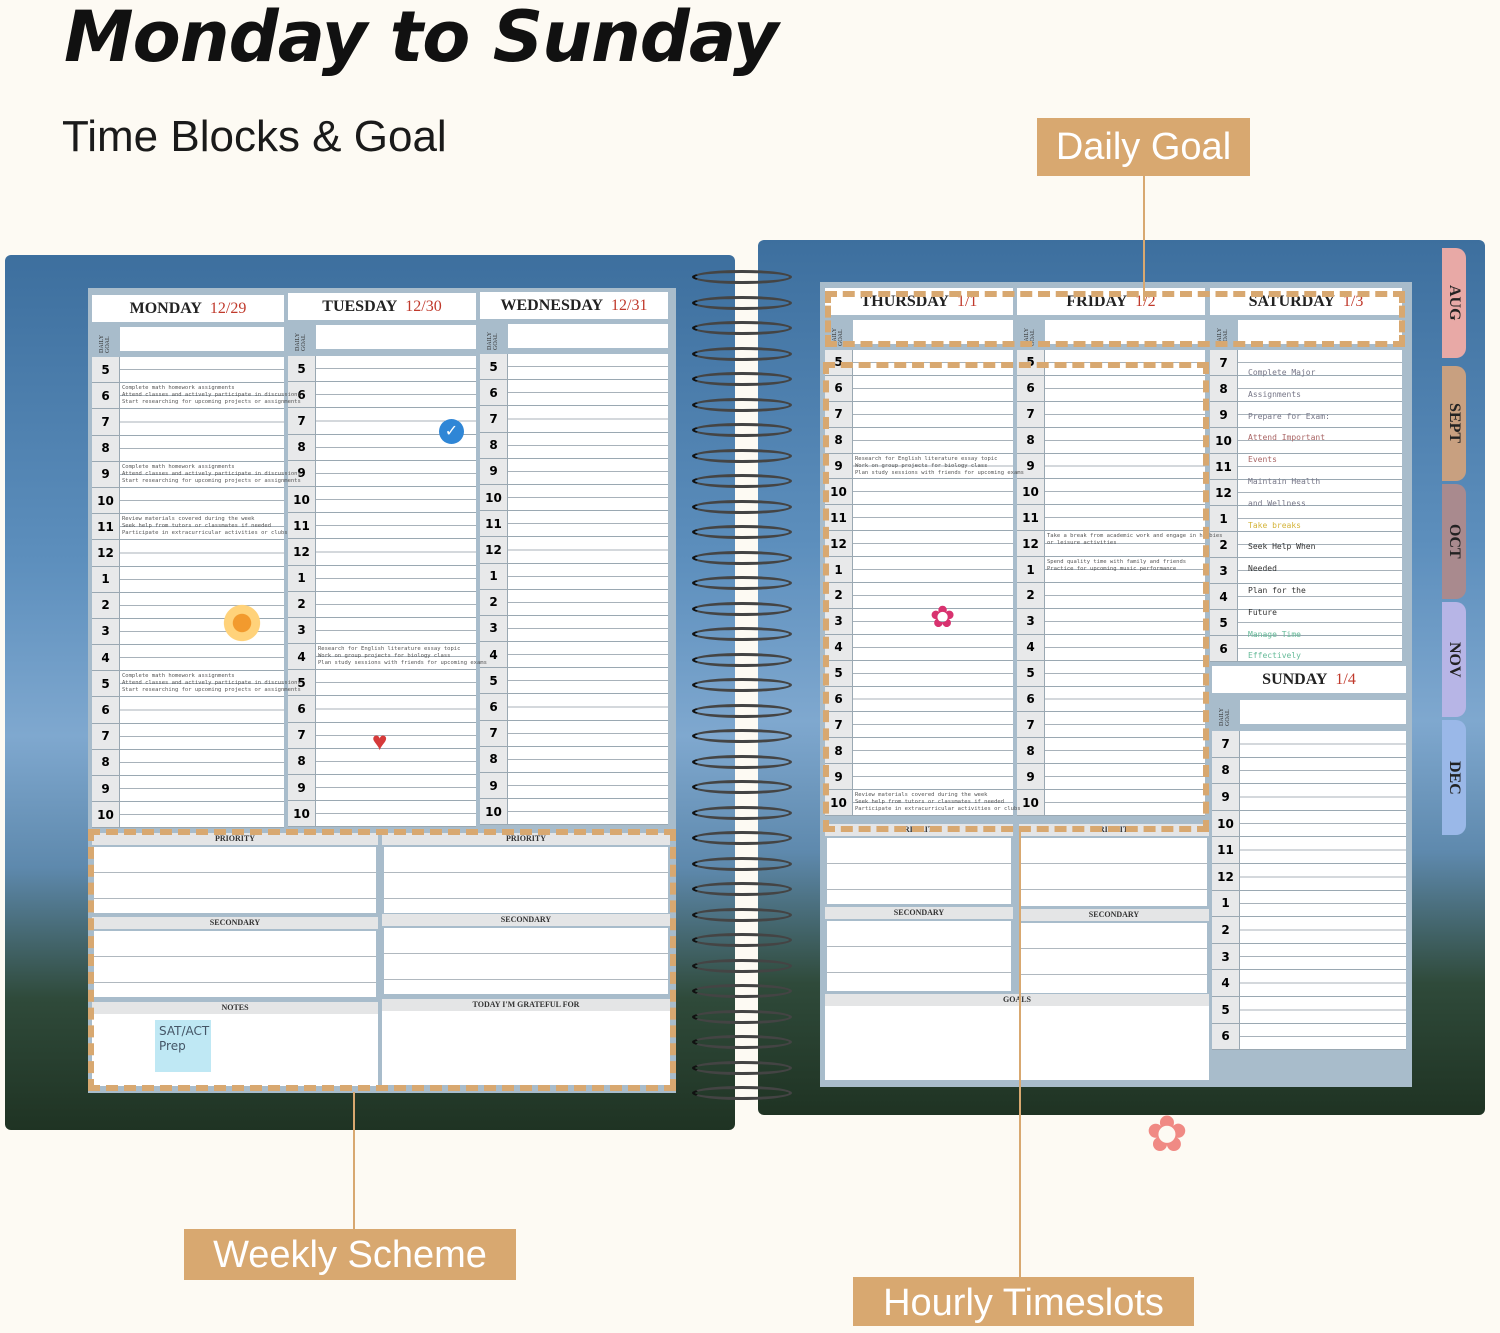  I want to click on month-tab-aug: AUG, so click(1454, 303).